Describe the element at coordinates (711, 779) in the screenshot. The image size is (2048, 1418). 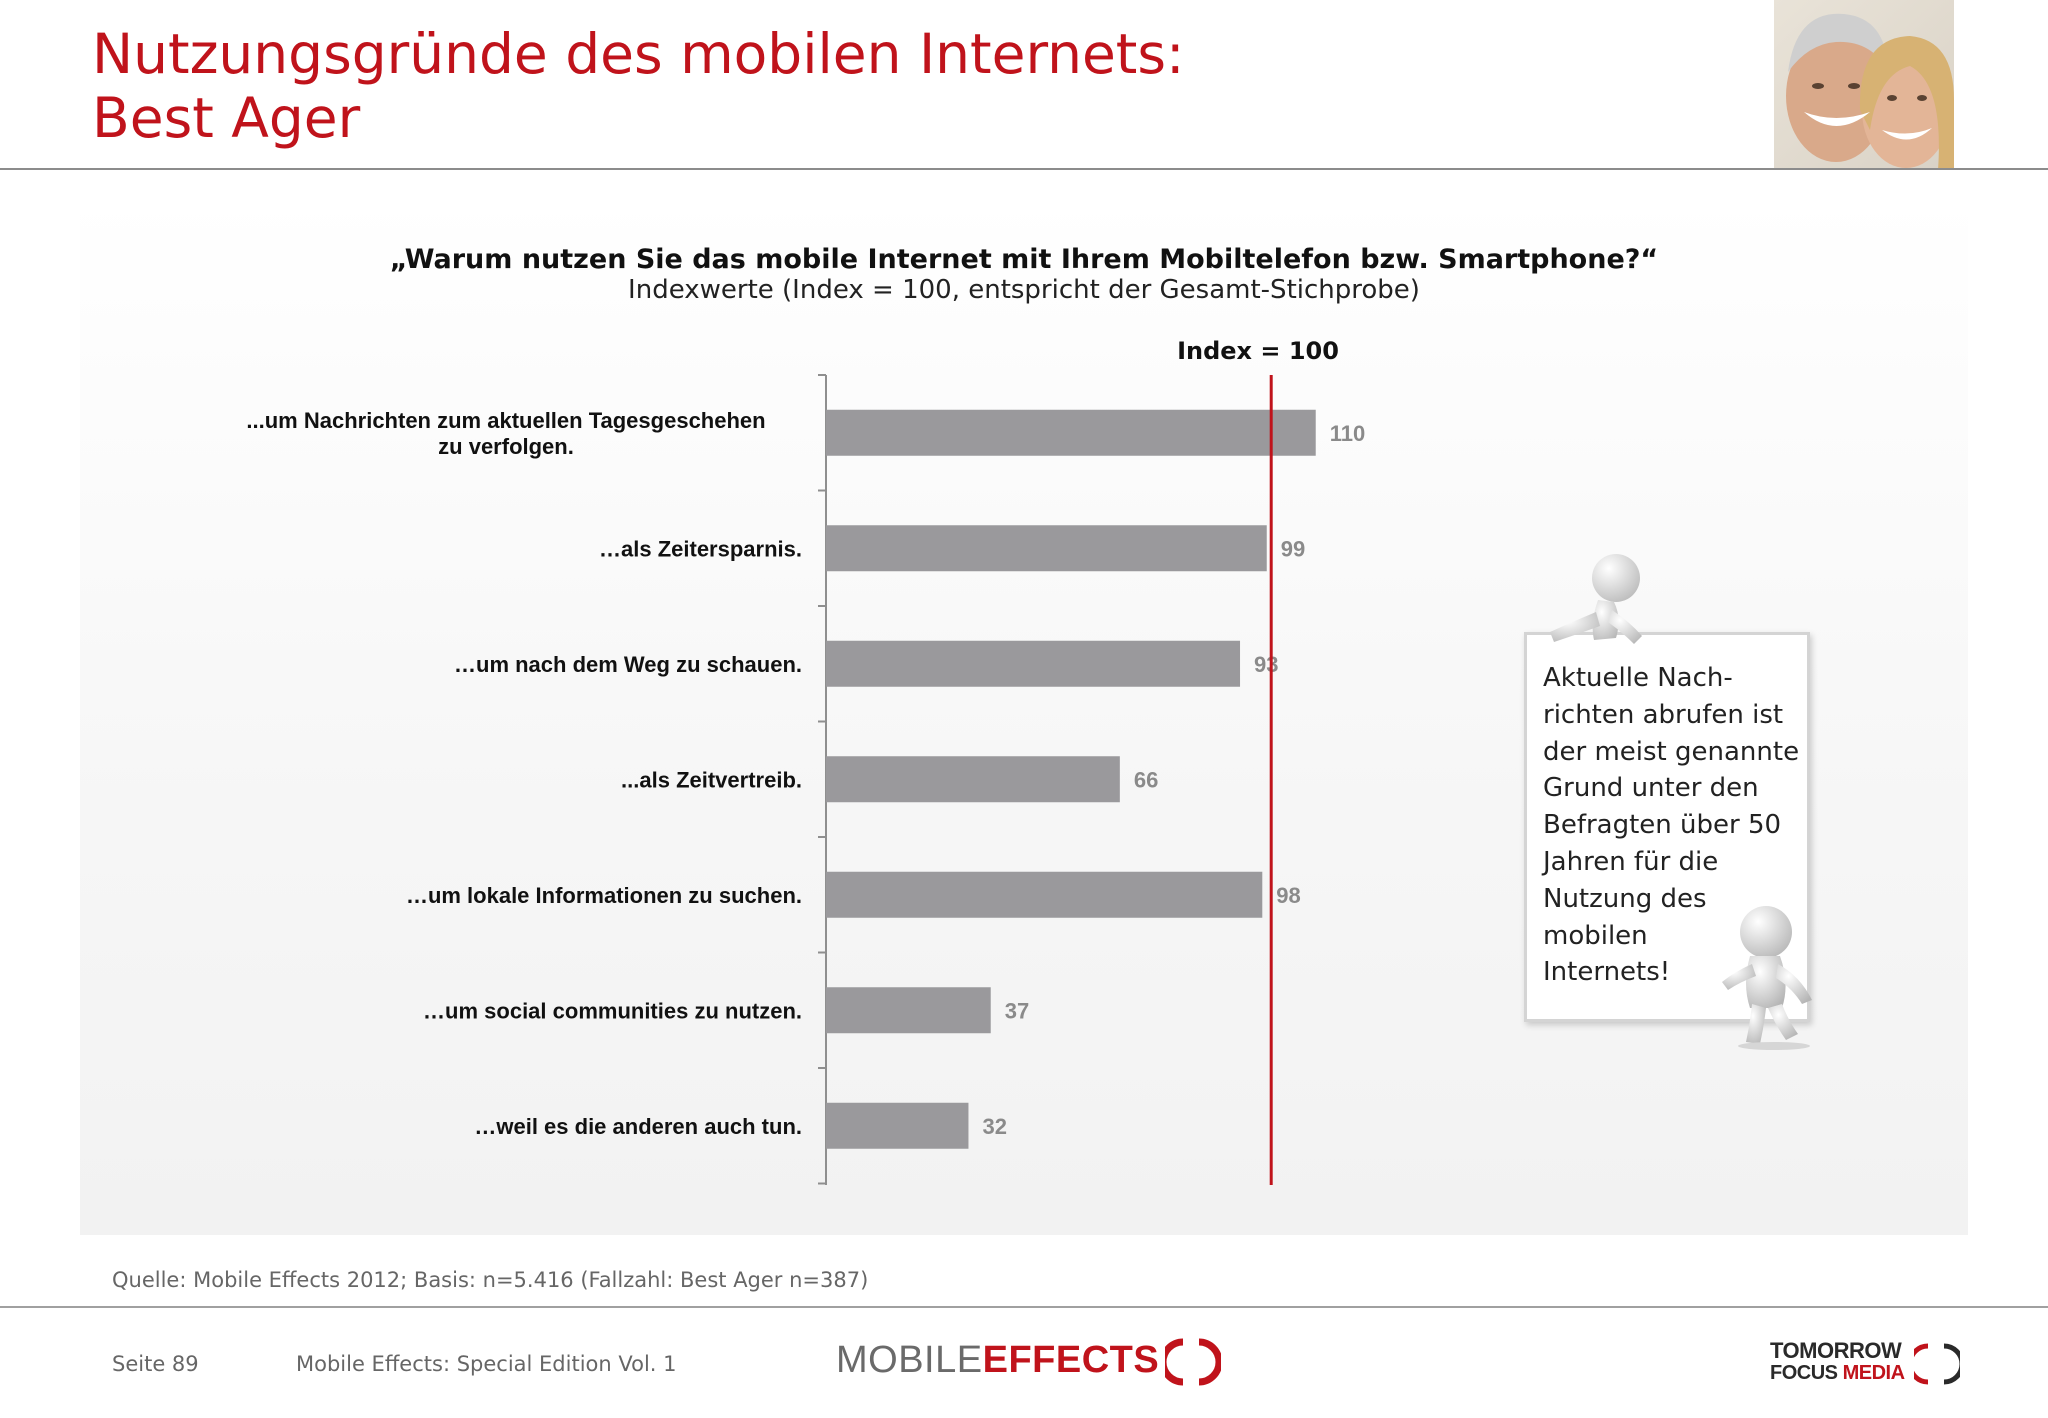
I see `category-label: ...als Zeitvertreib.` at that location.